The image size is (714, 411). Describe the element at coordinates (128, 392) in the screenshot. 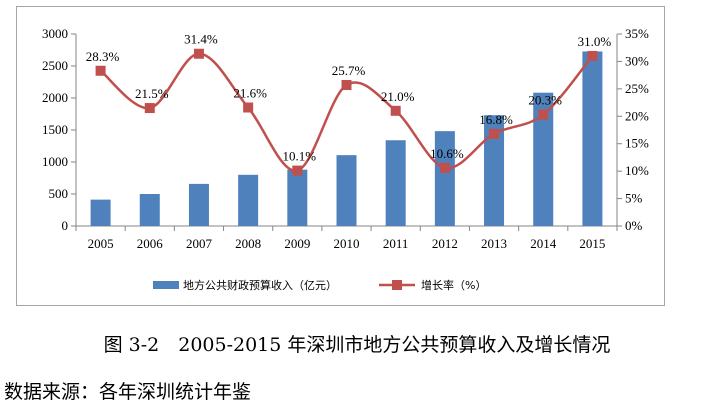

I see `data-source-note: 数据来源：各年深圳统计年鉴` at that location.